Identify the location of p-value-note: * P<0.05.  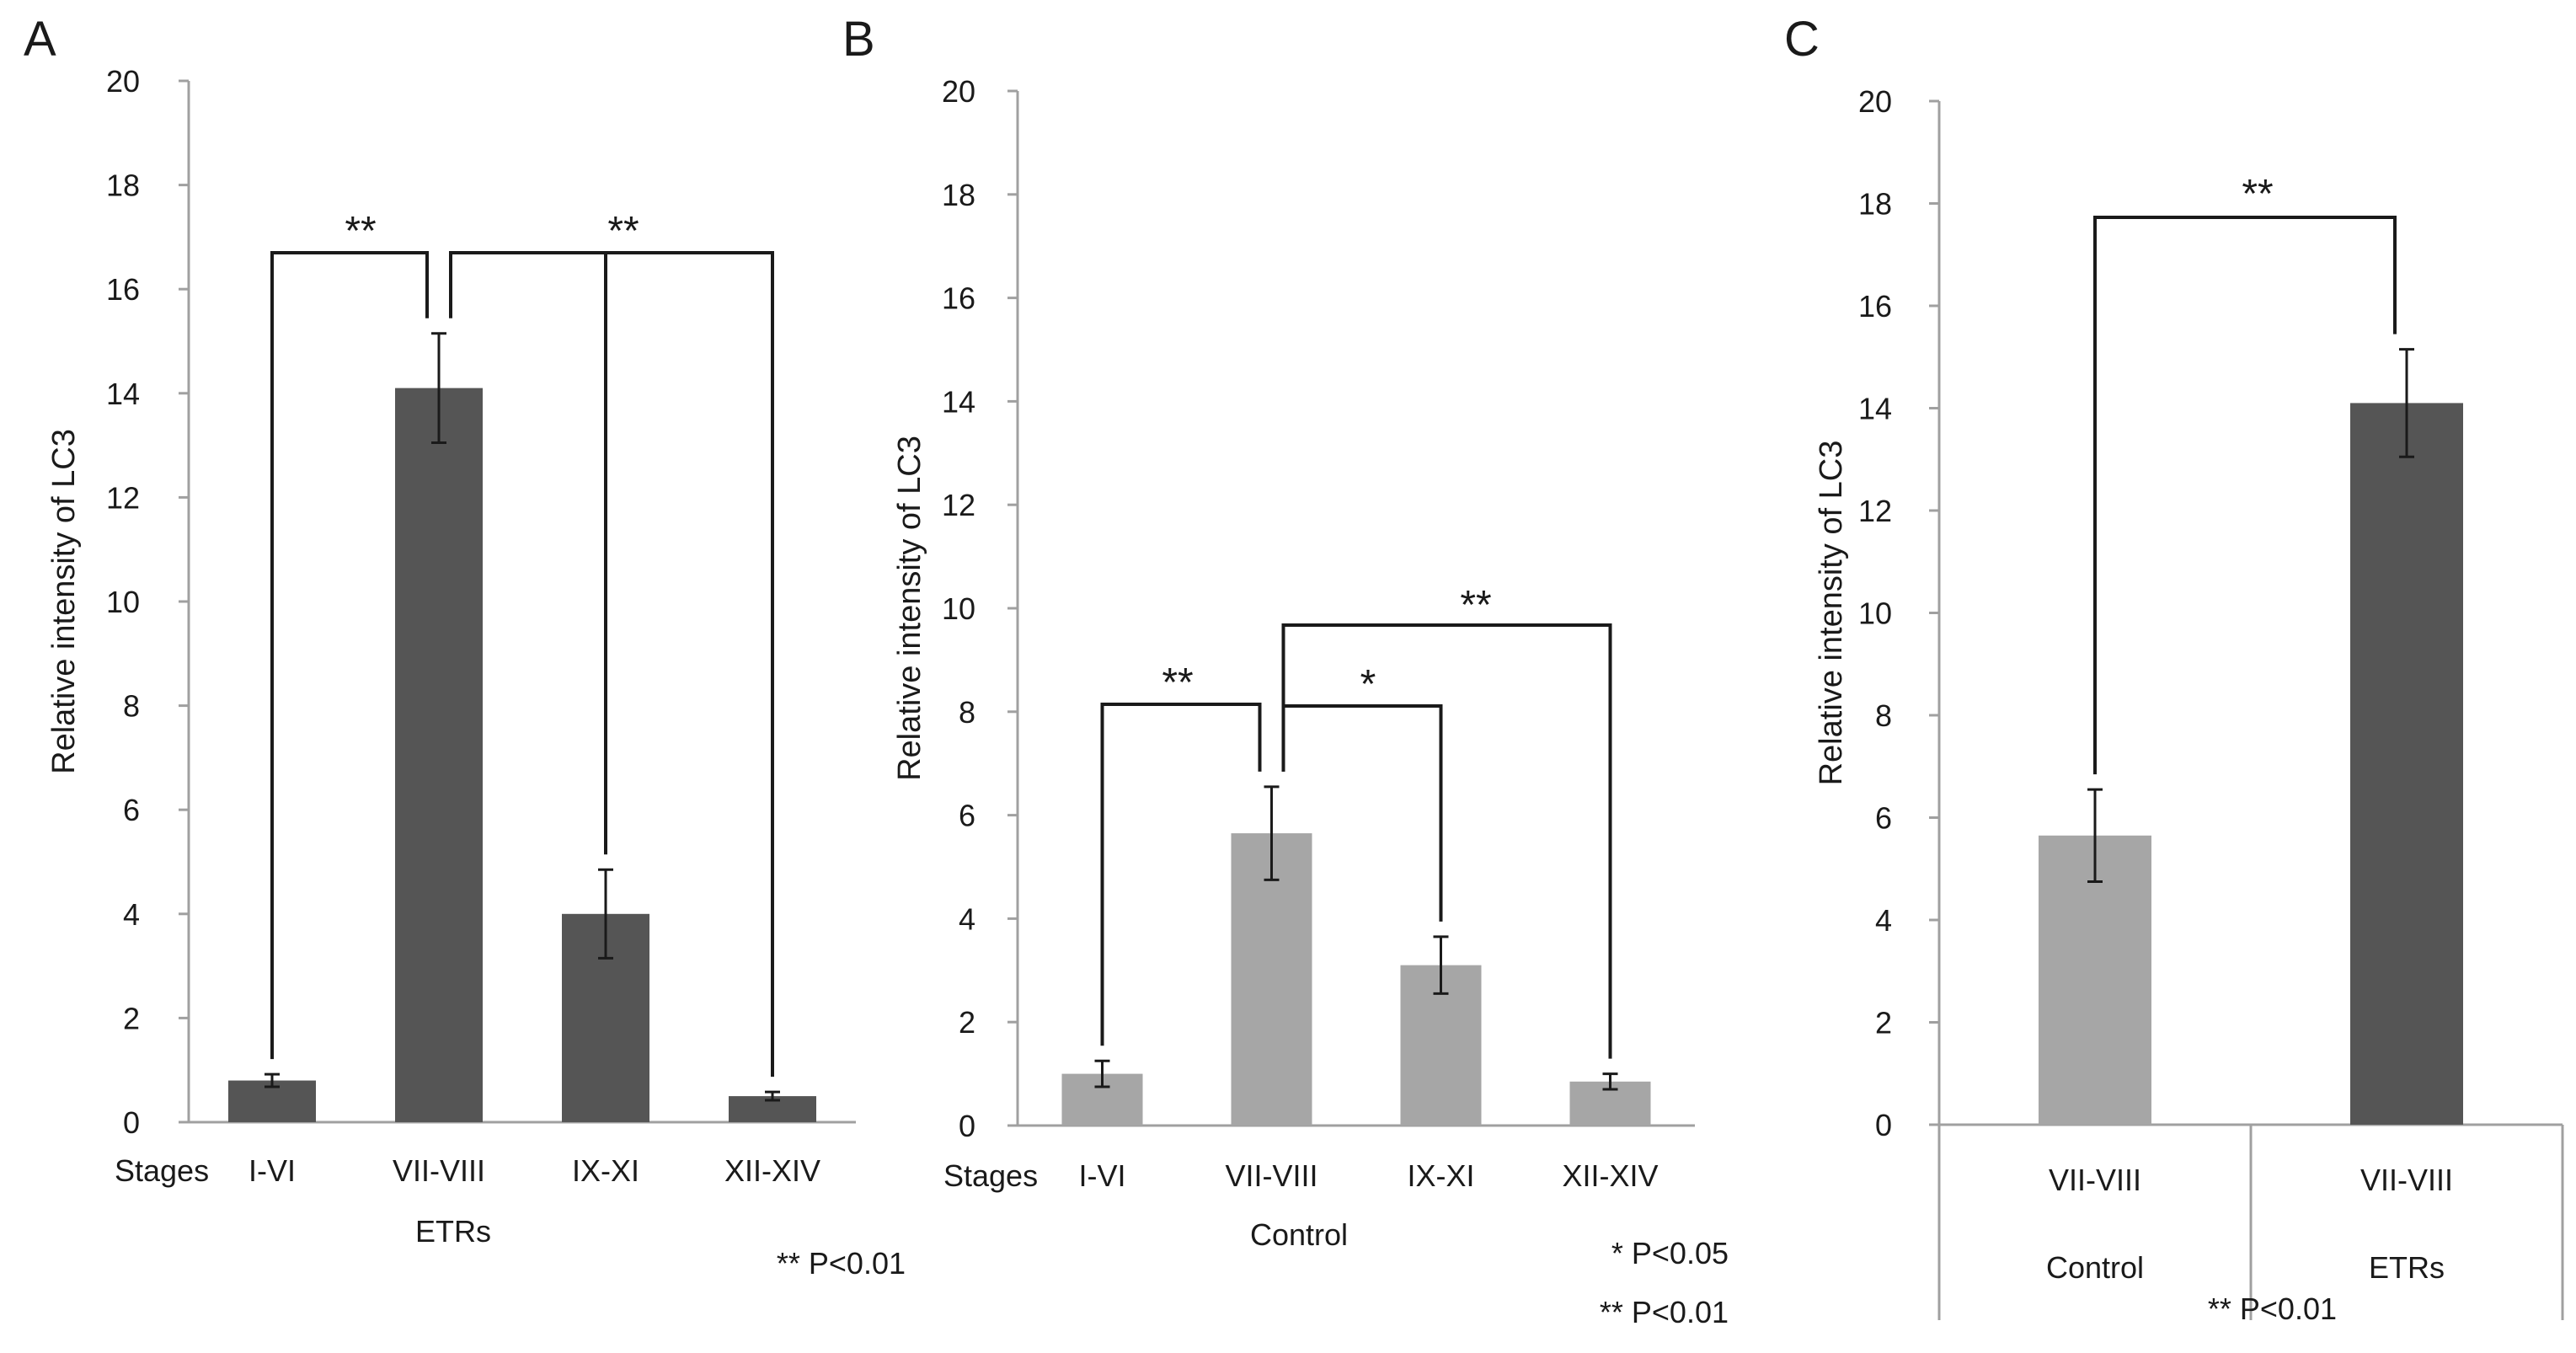
(1670, 1253).